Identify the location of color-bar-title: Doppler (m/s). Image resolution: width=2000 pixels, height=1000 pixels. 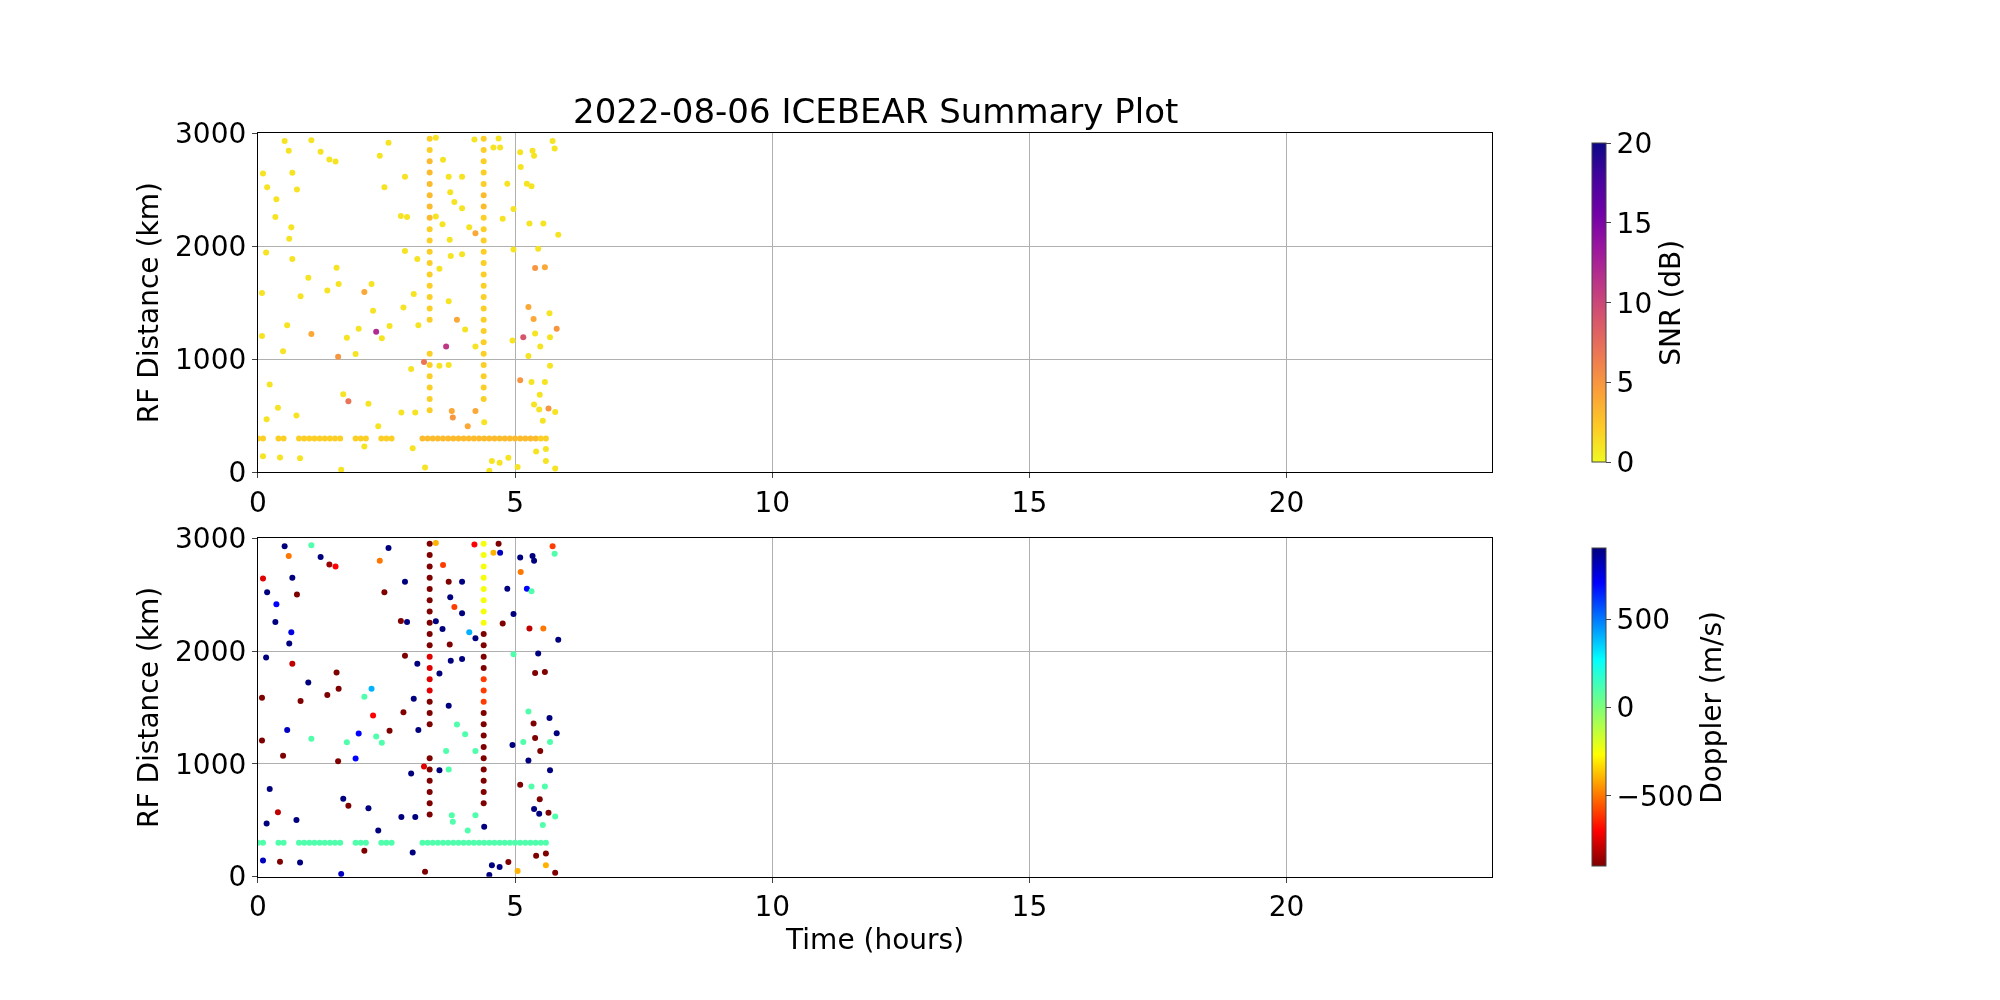
(1712, 707).